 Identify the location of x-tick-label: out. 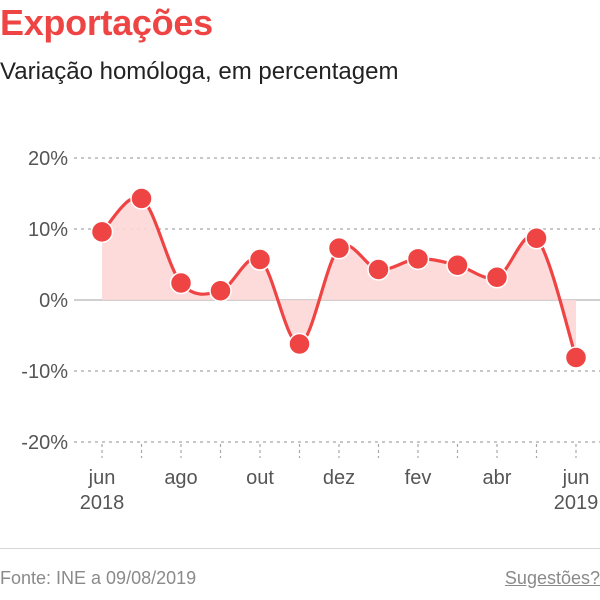
(260, 478).